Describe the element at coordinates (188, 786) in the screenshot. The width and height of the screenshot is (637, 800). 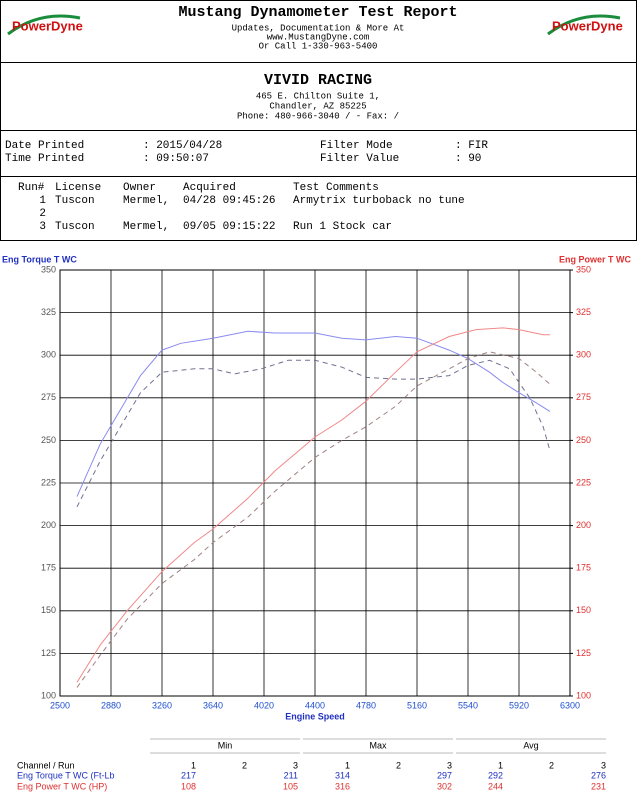
I see `summary-value: 108` at that location.